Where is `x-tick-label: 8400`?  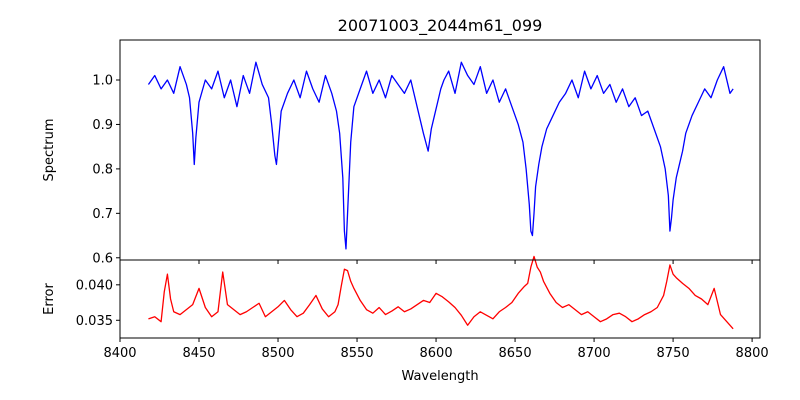 x-tick-label: 8400 is located at coordinates (119, 353).